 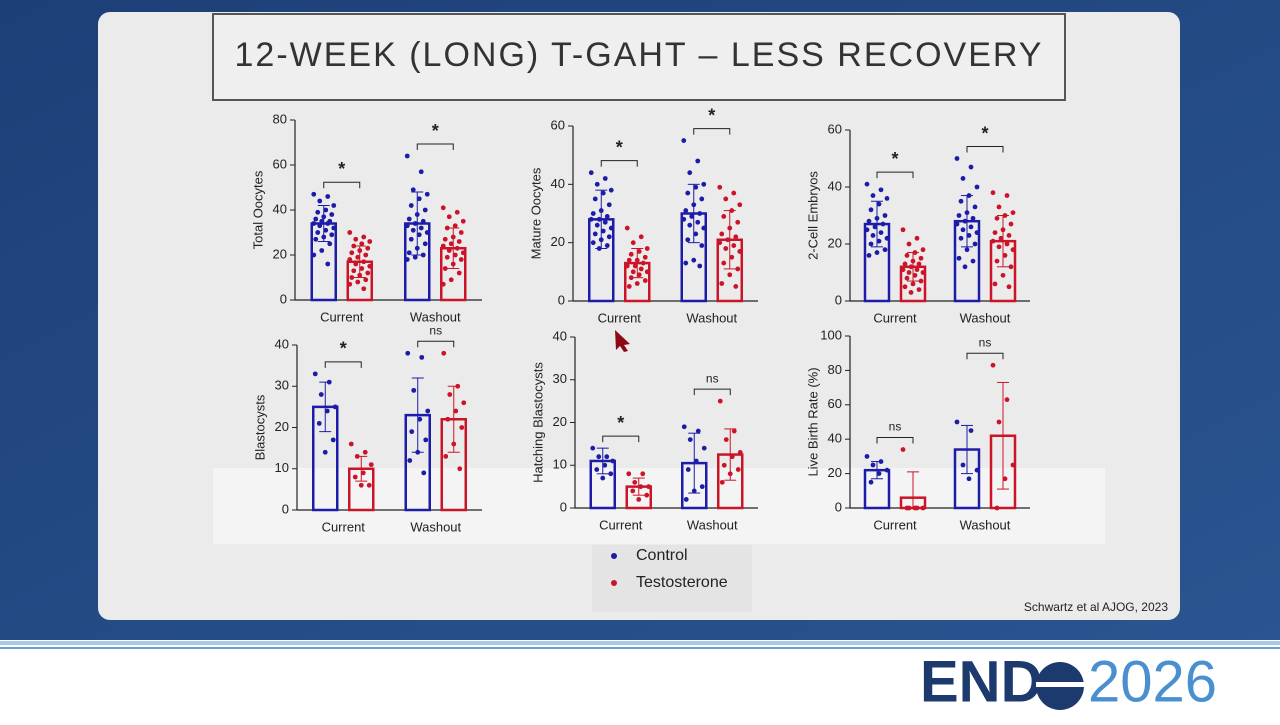 I want to click on footer-line, so click(x=640, y=643).